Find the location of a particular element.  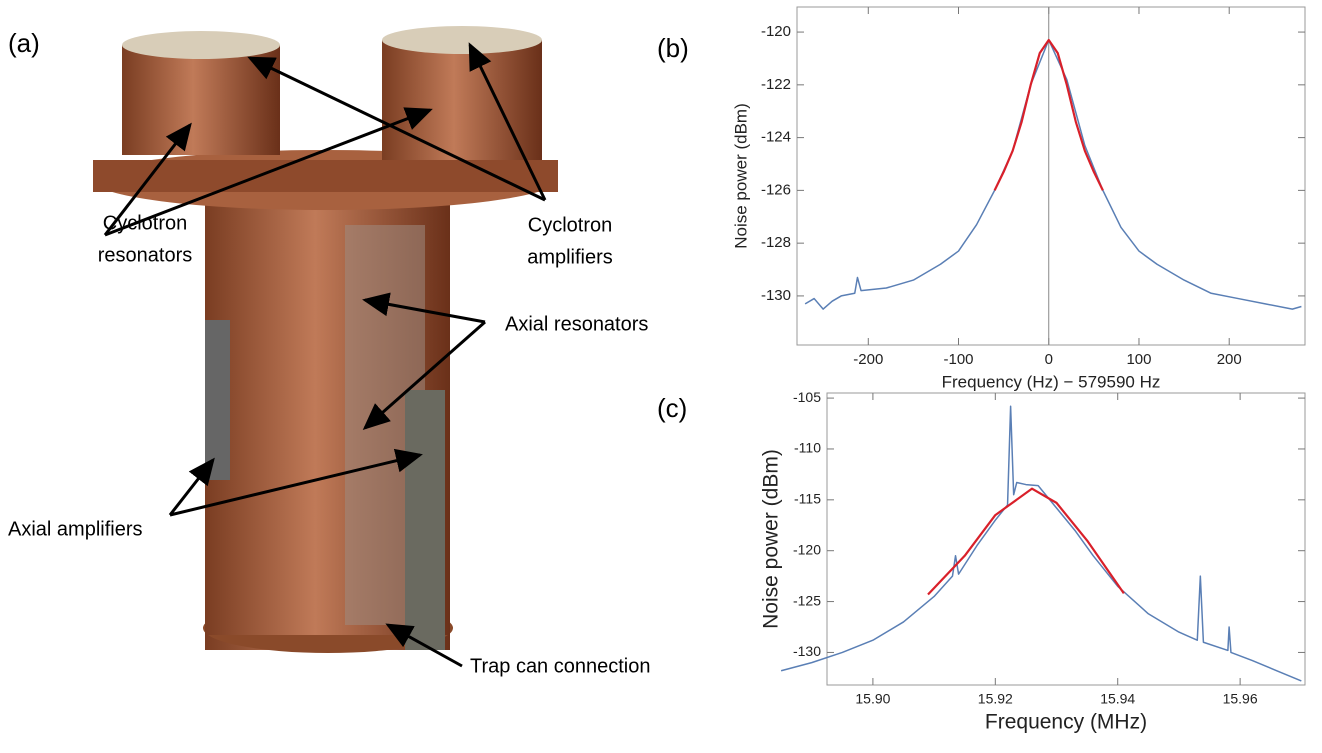

x-axis-title: Frequency (MHz) is located at coordinates (1066, 722).